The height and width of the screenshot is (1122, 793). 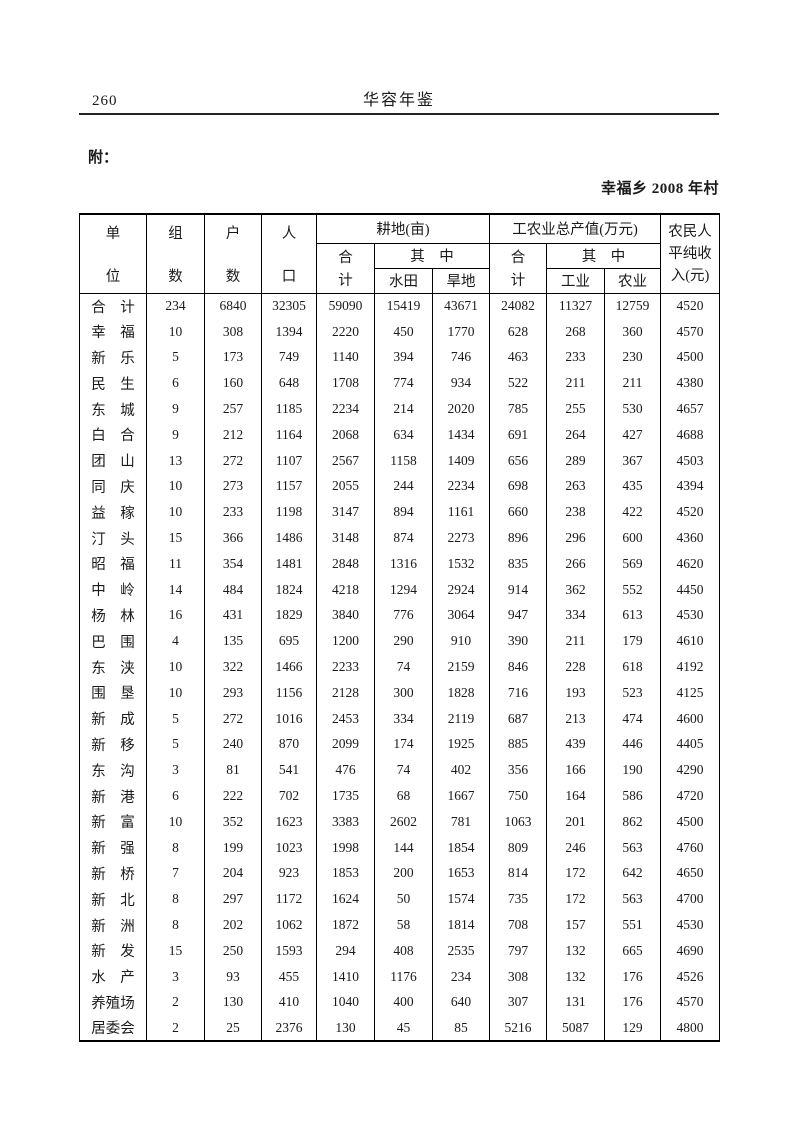 I want to click on row-value: 749, so click(x=289, y=357).